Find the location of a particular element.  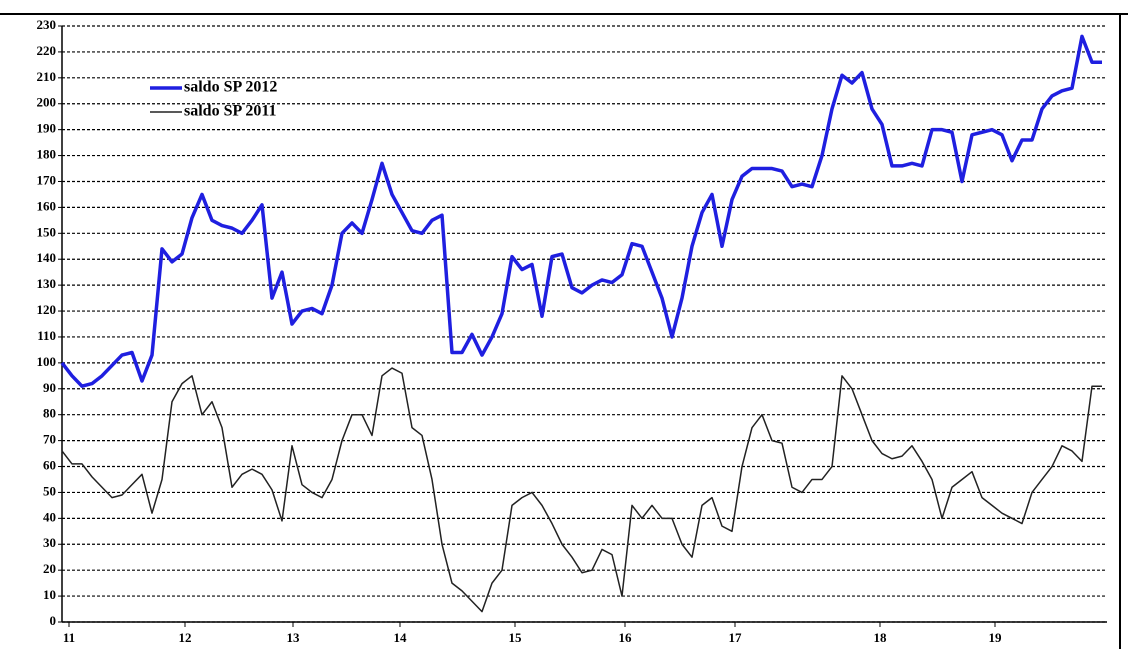

y-tick-label: 40 is located at coordinates (49, 516).